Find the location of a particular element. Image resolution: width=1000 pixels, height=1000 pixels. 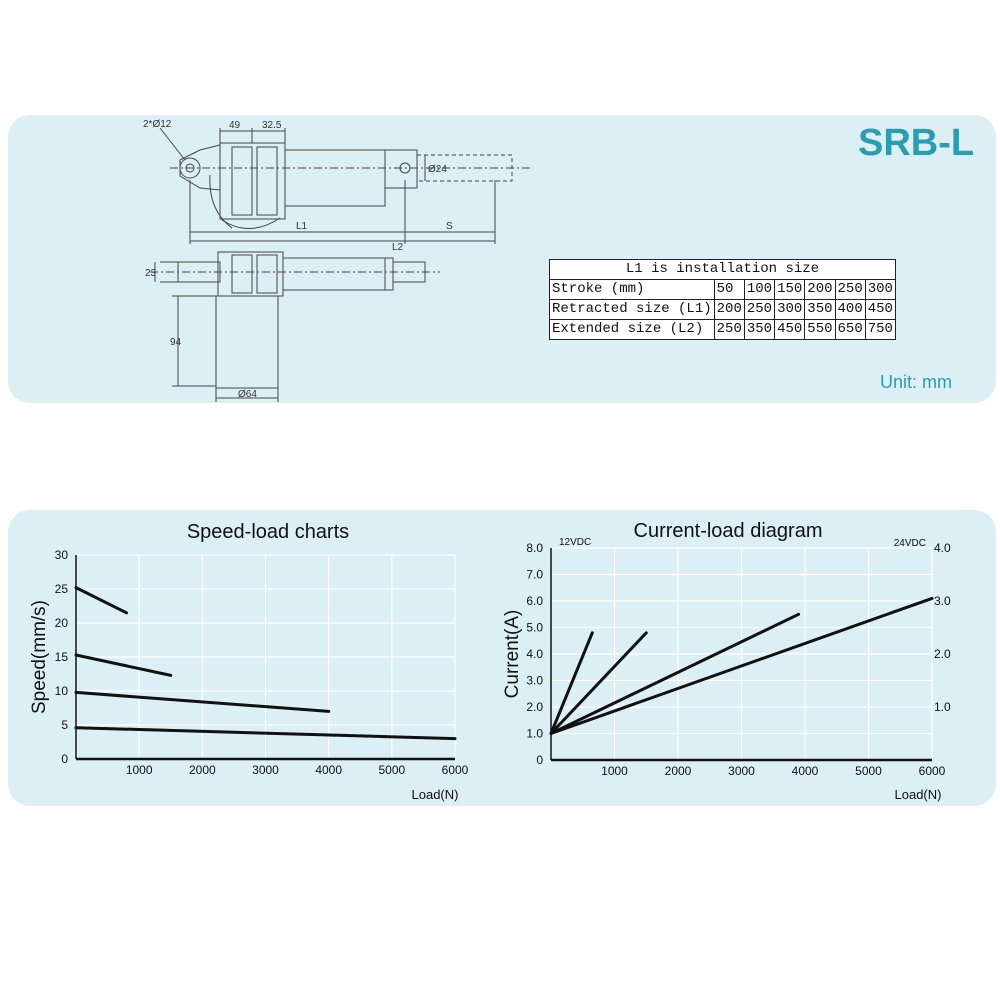

dim-label-hole: 2*Ø12 is located at coordinates (157, 124).